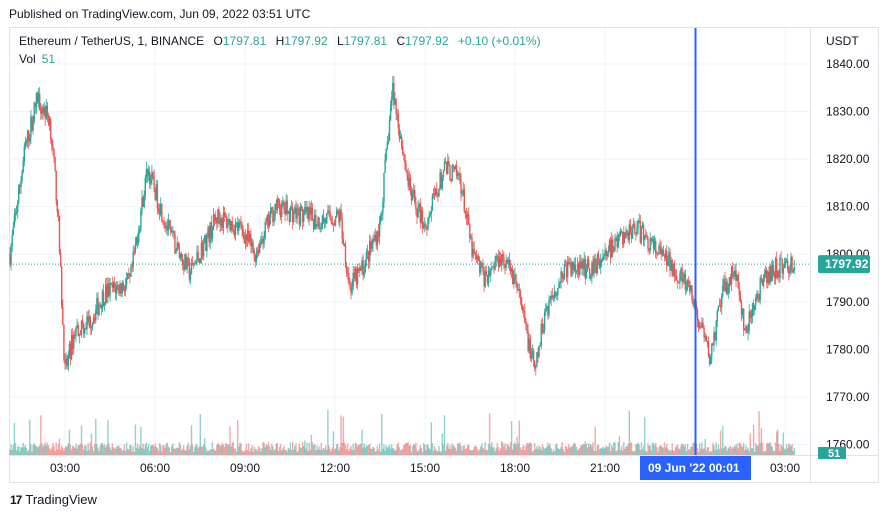 The width and height of the screenshot is (891, 518). Describe the element at coordinates (244, 41) in the screenshot. I see `open-value: 1797.81` at that location.